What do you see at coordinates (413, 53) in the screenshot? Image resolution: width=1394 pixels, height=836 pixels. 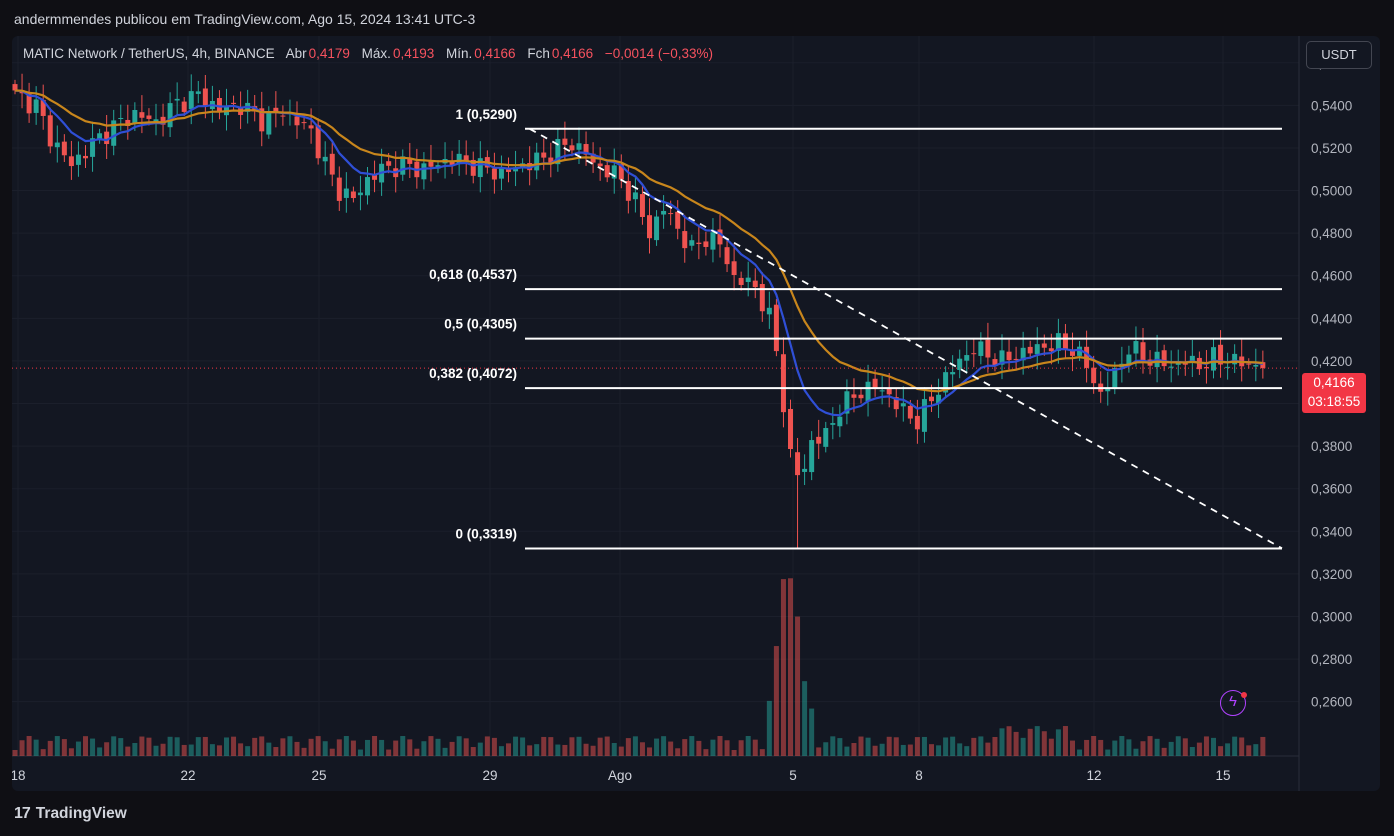 I see `high-value: 0,4193` at bounding box center [413, 53].